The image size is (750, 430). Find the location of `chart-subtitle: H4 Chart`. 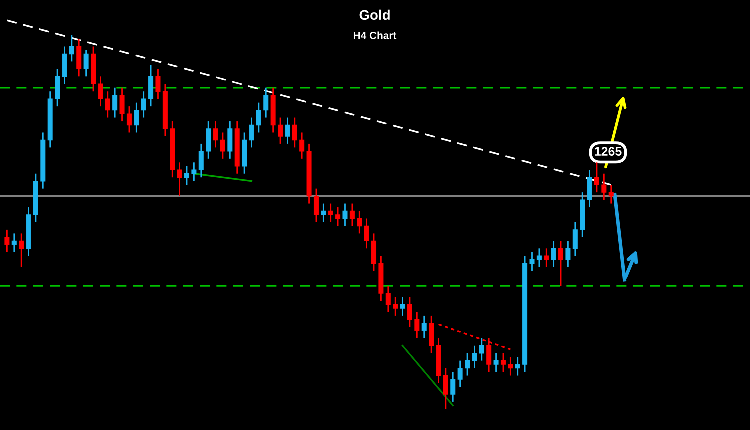

chart-subtitle: H4 Chart is located at coordinates (375, 36).